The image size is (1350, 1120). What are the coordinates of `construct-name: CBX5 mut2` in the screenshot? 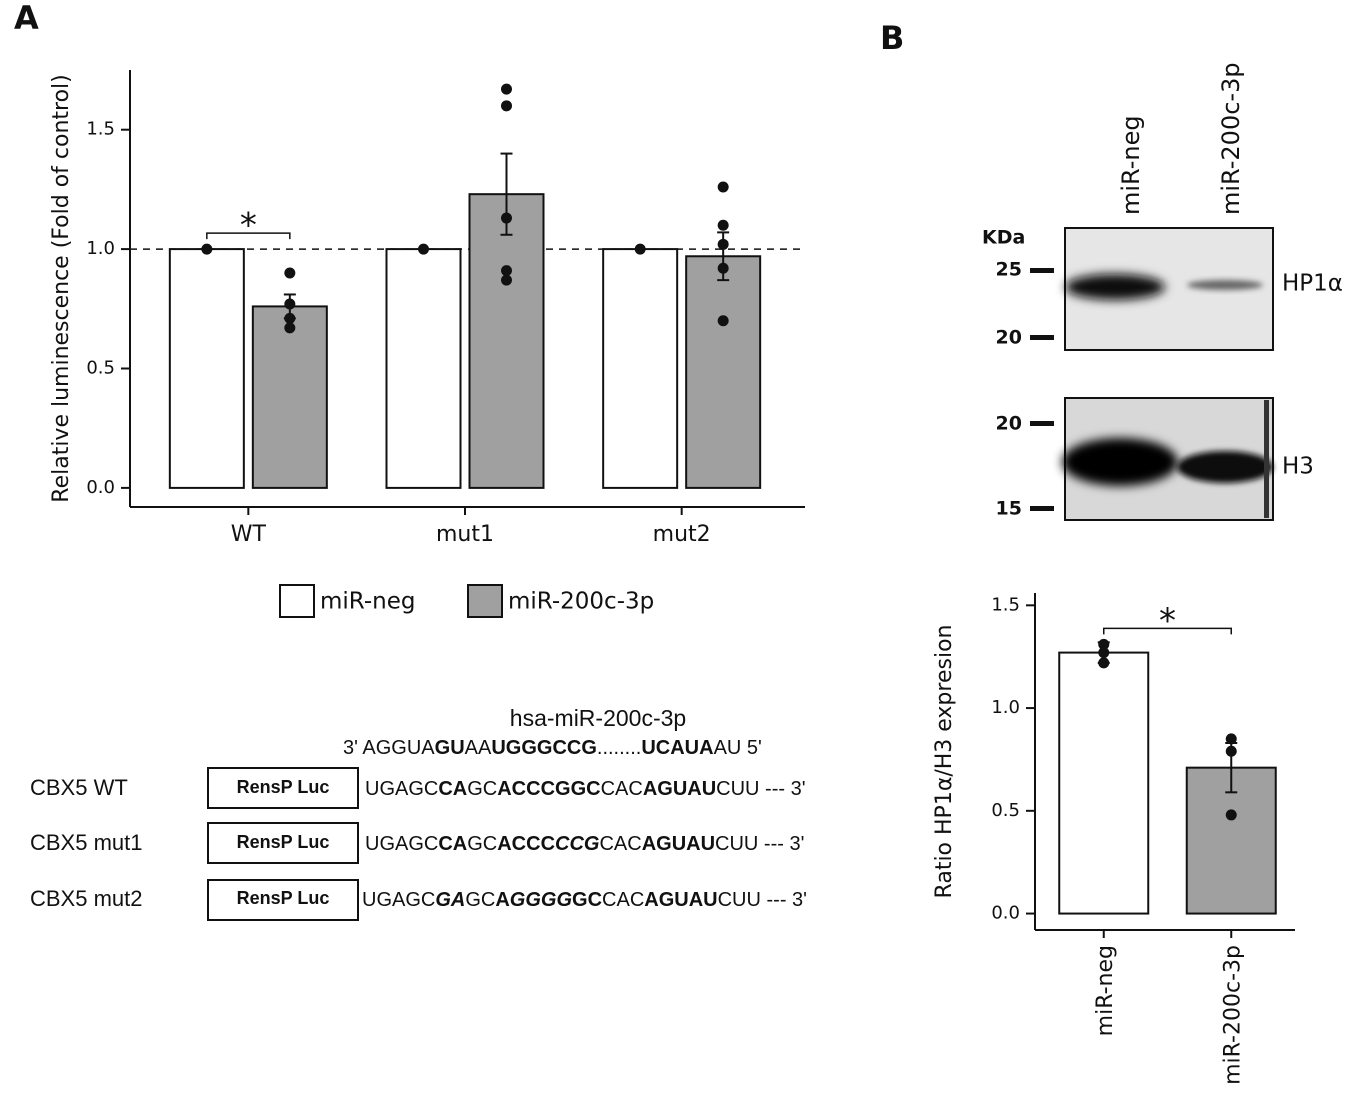 It's located at (86, 898).